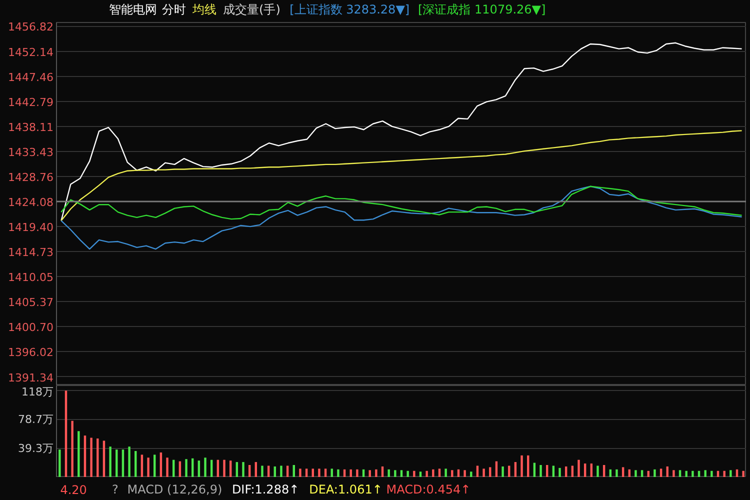  I want to click on y-tick-label: 1438.11, so click(31, 127).